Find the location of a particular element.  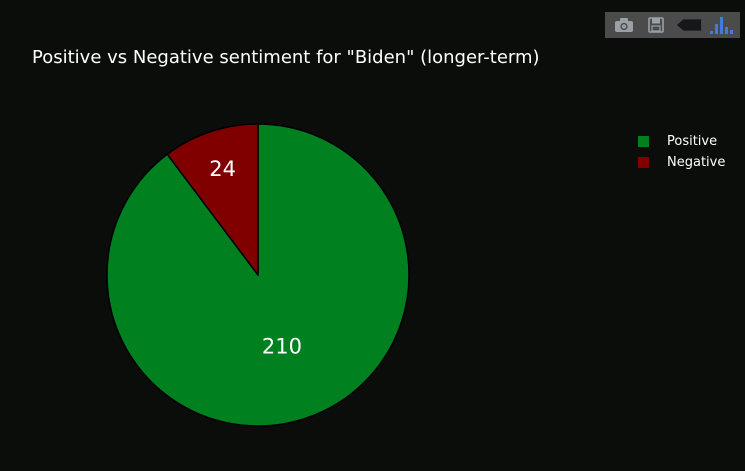

camera-icon is located at coordinates (624, 25).